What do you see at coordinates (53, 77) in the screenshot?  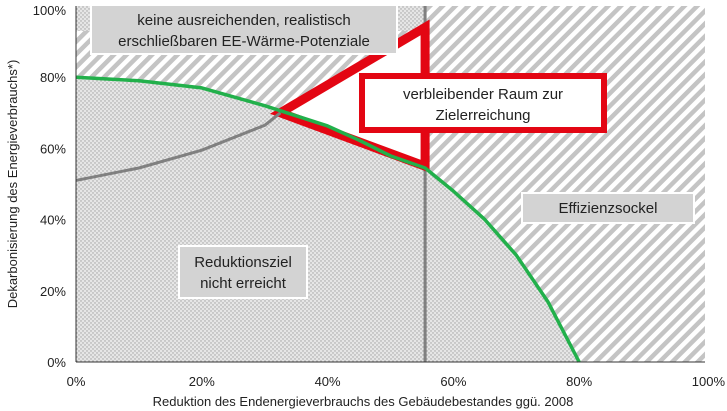 I see `y-tick-label: 80%` at bounding box center [53, 77].